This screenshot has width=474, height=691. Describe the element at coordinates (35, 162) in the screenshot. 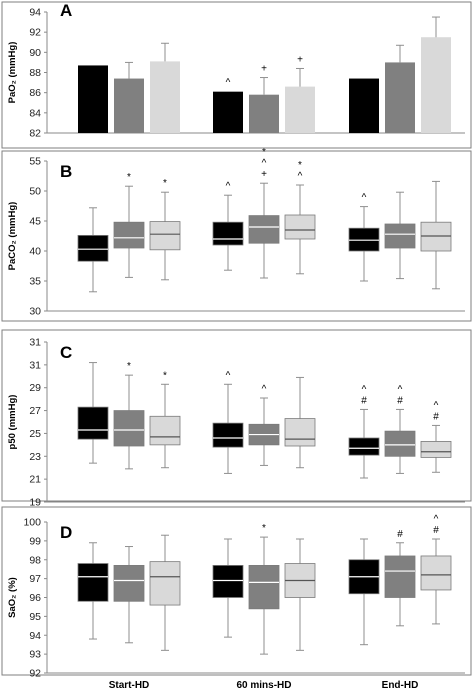

I see `y-tick-label: 55` at that location.